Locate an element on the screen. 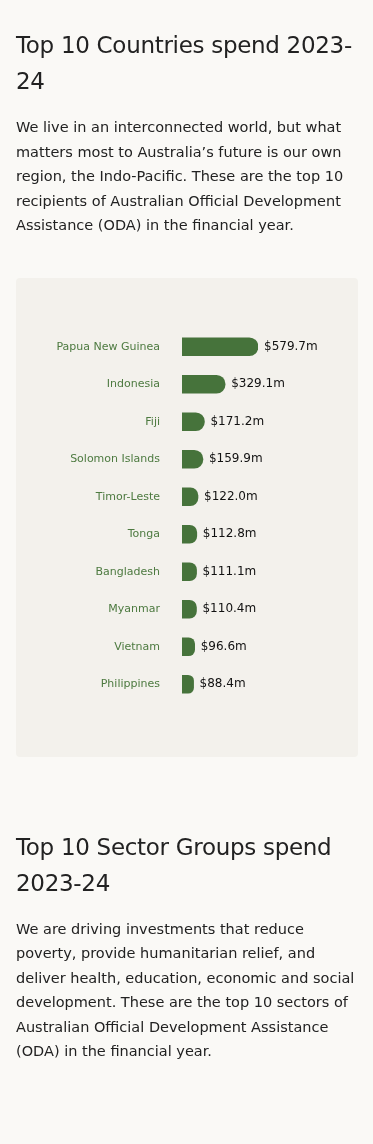 This screenshot has height=1144, width=373. data-label: $122.0m is located at coordinates (230, 495).